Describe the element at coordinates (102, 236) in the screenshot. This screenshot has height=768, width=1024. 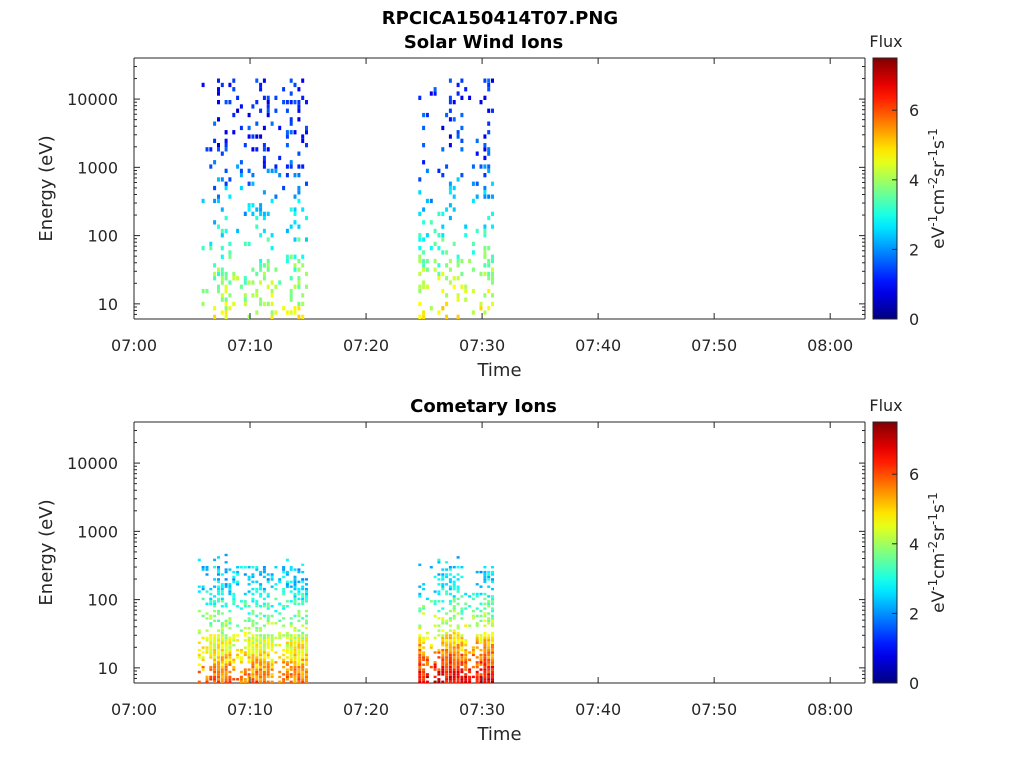
I see `y-tick-label: 100` at that location.